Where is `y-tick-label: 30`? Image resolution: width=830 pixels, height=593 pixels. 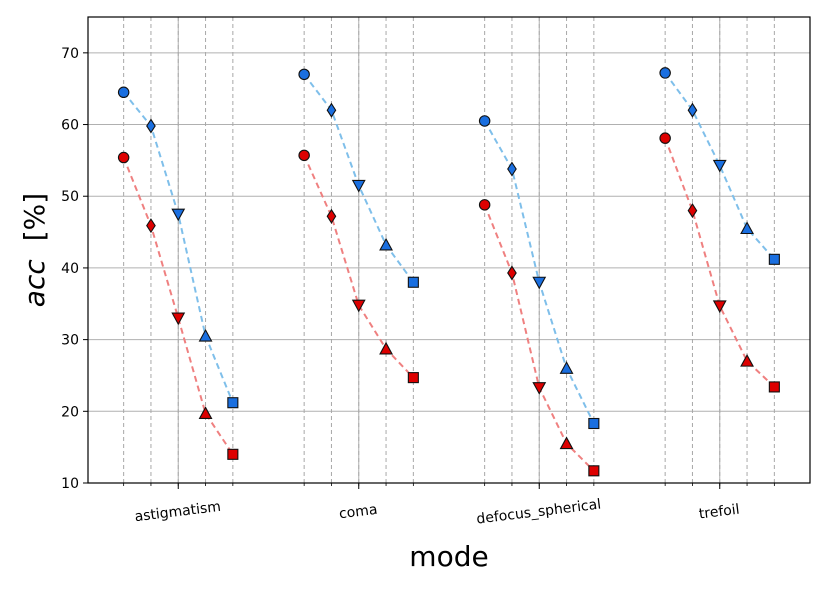
y-tick-label: 30 is located at coordinates (70, 341).